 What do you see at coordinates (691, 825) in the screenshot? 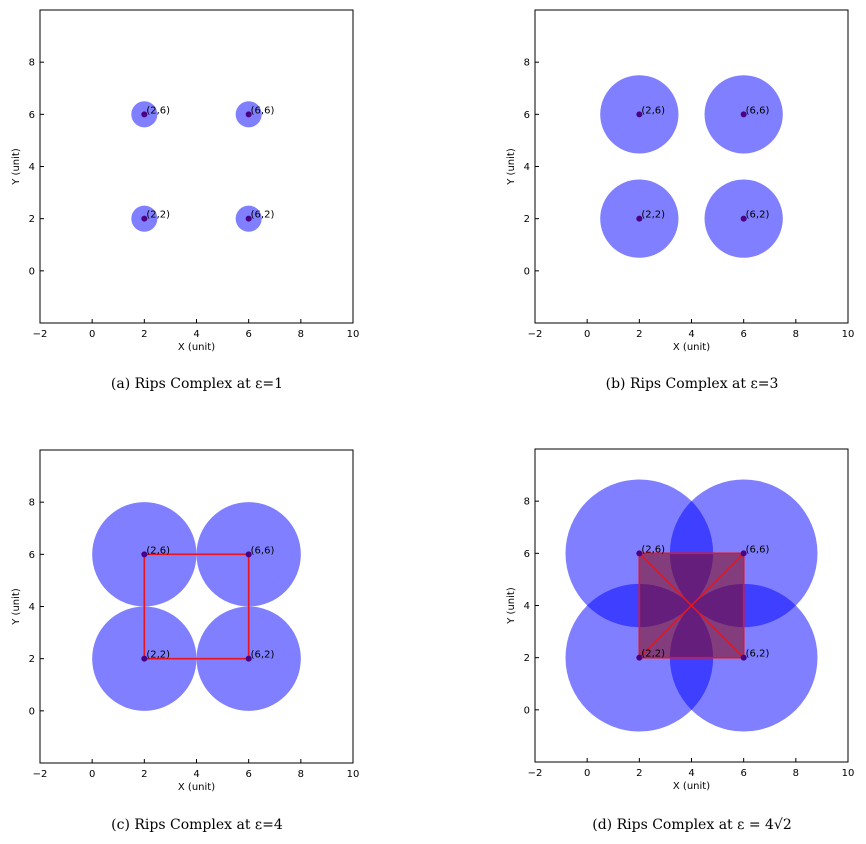
I see `subfigure-caption: (d) Rips Complex at ε = 4√2` at bounding box center [691, 825].